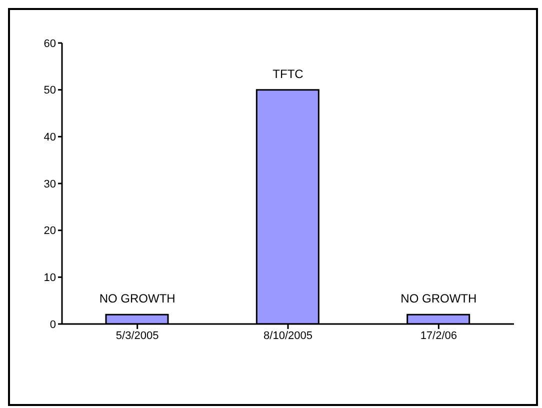 The image size is (542, 408). What do you see at coordinates (50, 184) in the screenshot?
I see `y-tick-label: 30` at bounding box center [50, 184].